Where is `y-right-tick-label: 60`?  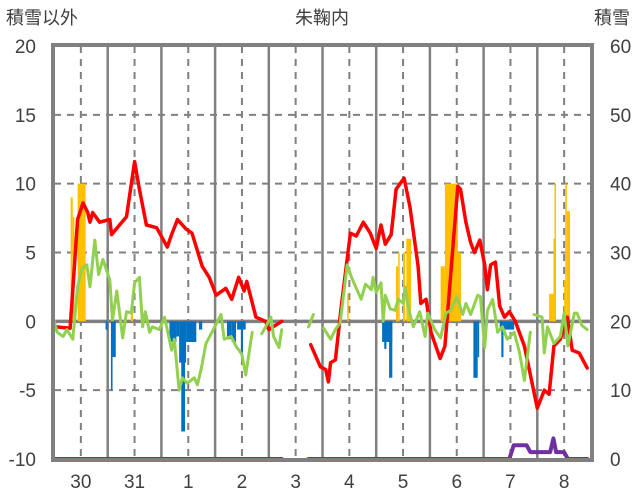
y-right-tick-label: 60 is located at coordinates (620, 47).